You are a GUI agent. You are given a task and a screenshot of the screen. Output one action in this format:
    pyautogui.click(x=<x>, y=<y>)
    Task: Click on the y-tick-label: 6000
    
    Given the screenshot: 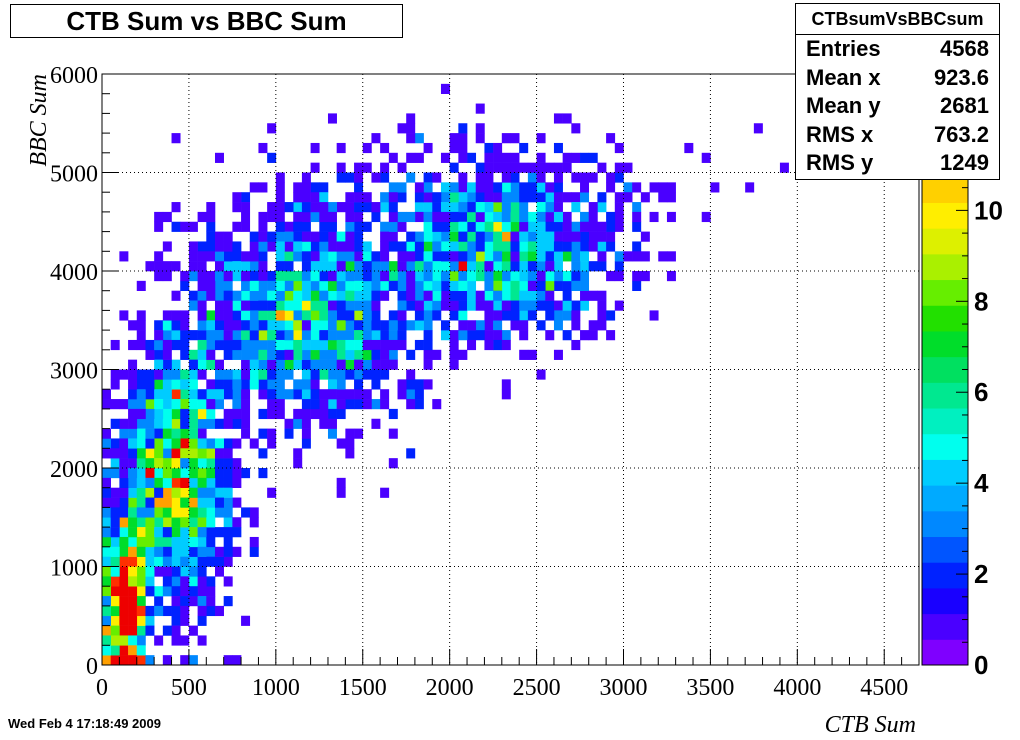 What is the action you would take?
    pyautogui.click(x=74, y=76)
    